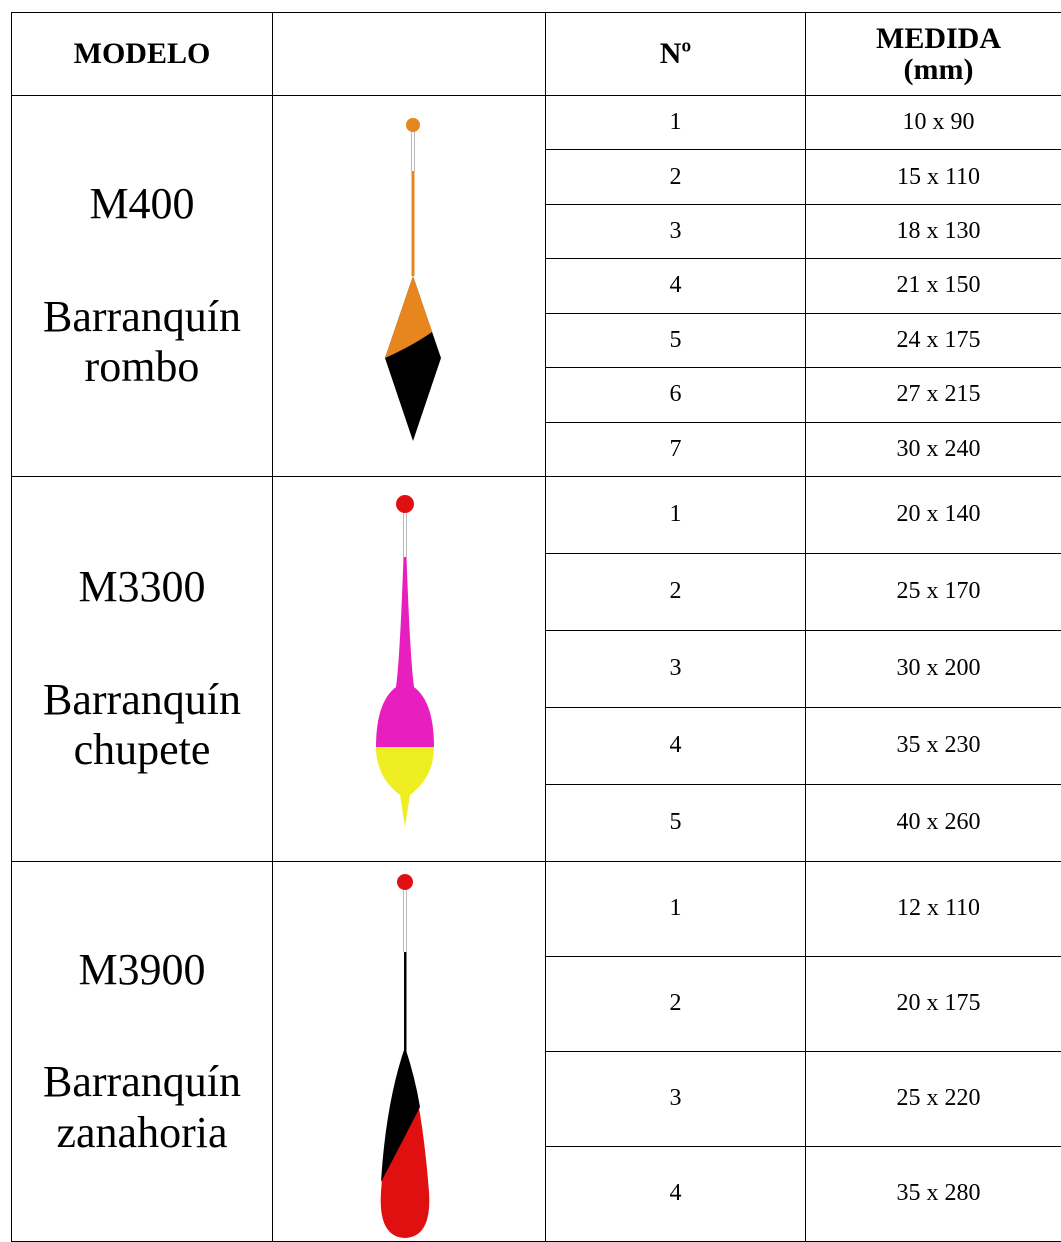  What do you see at coordinates (536, 449) in the screenshot?
I see `table-row: 7 30 x 240` at bounding box center [536, 449].